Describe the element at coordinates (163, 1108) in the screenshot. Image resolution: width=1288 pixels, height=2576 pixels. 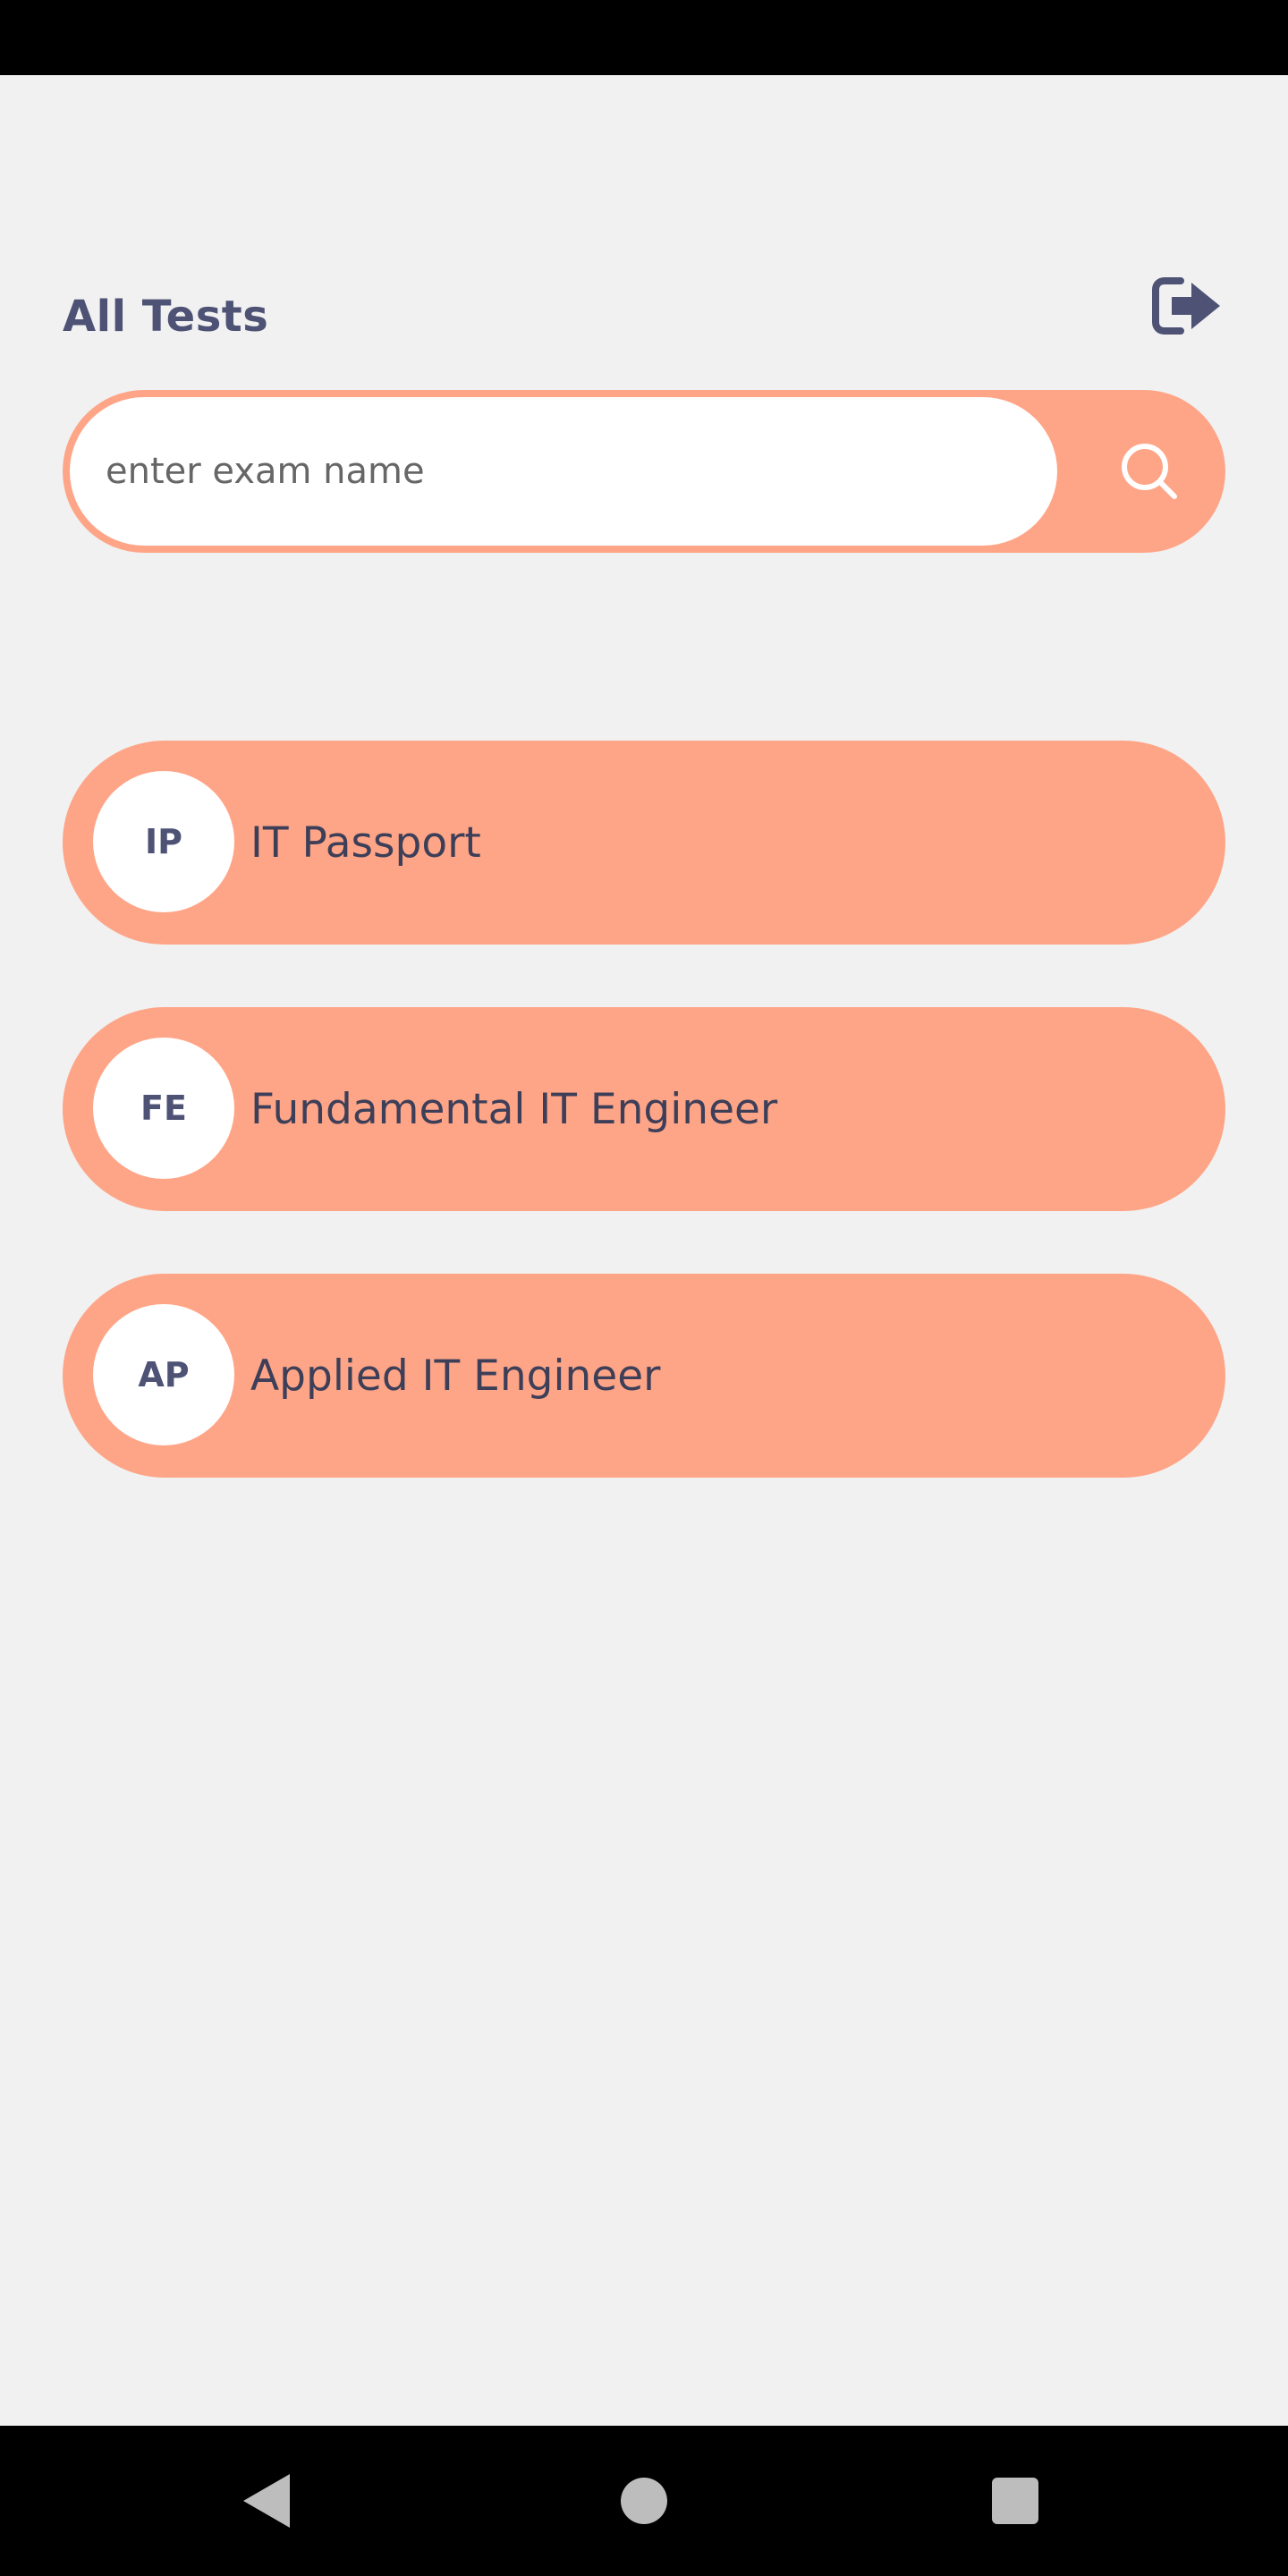
I see `exam-badge: FE` at that location.